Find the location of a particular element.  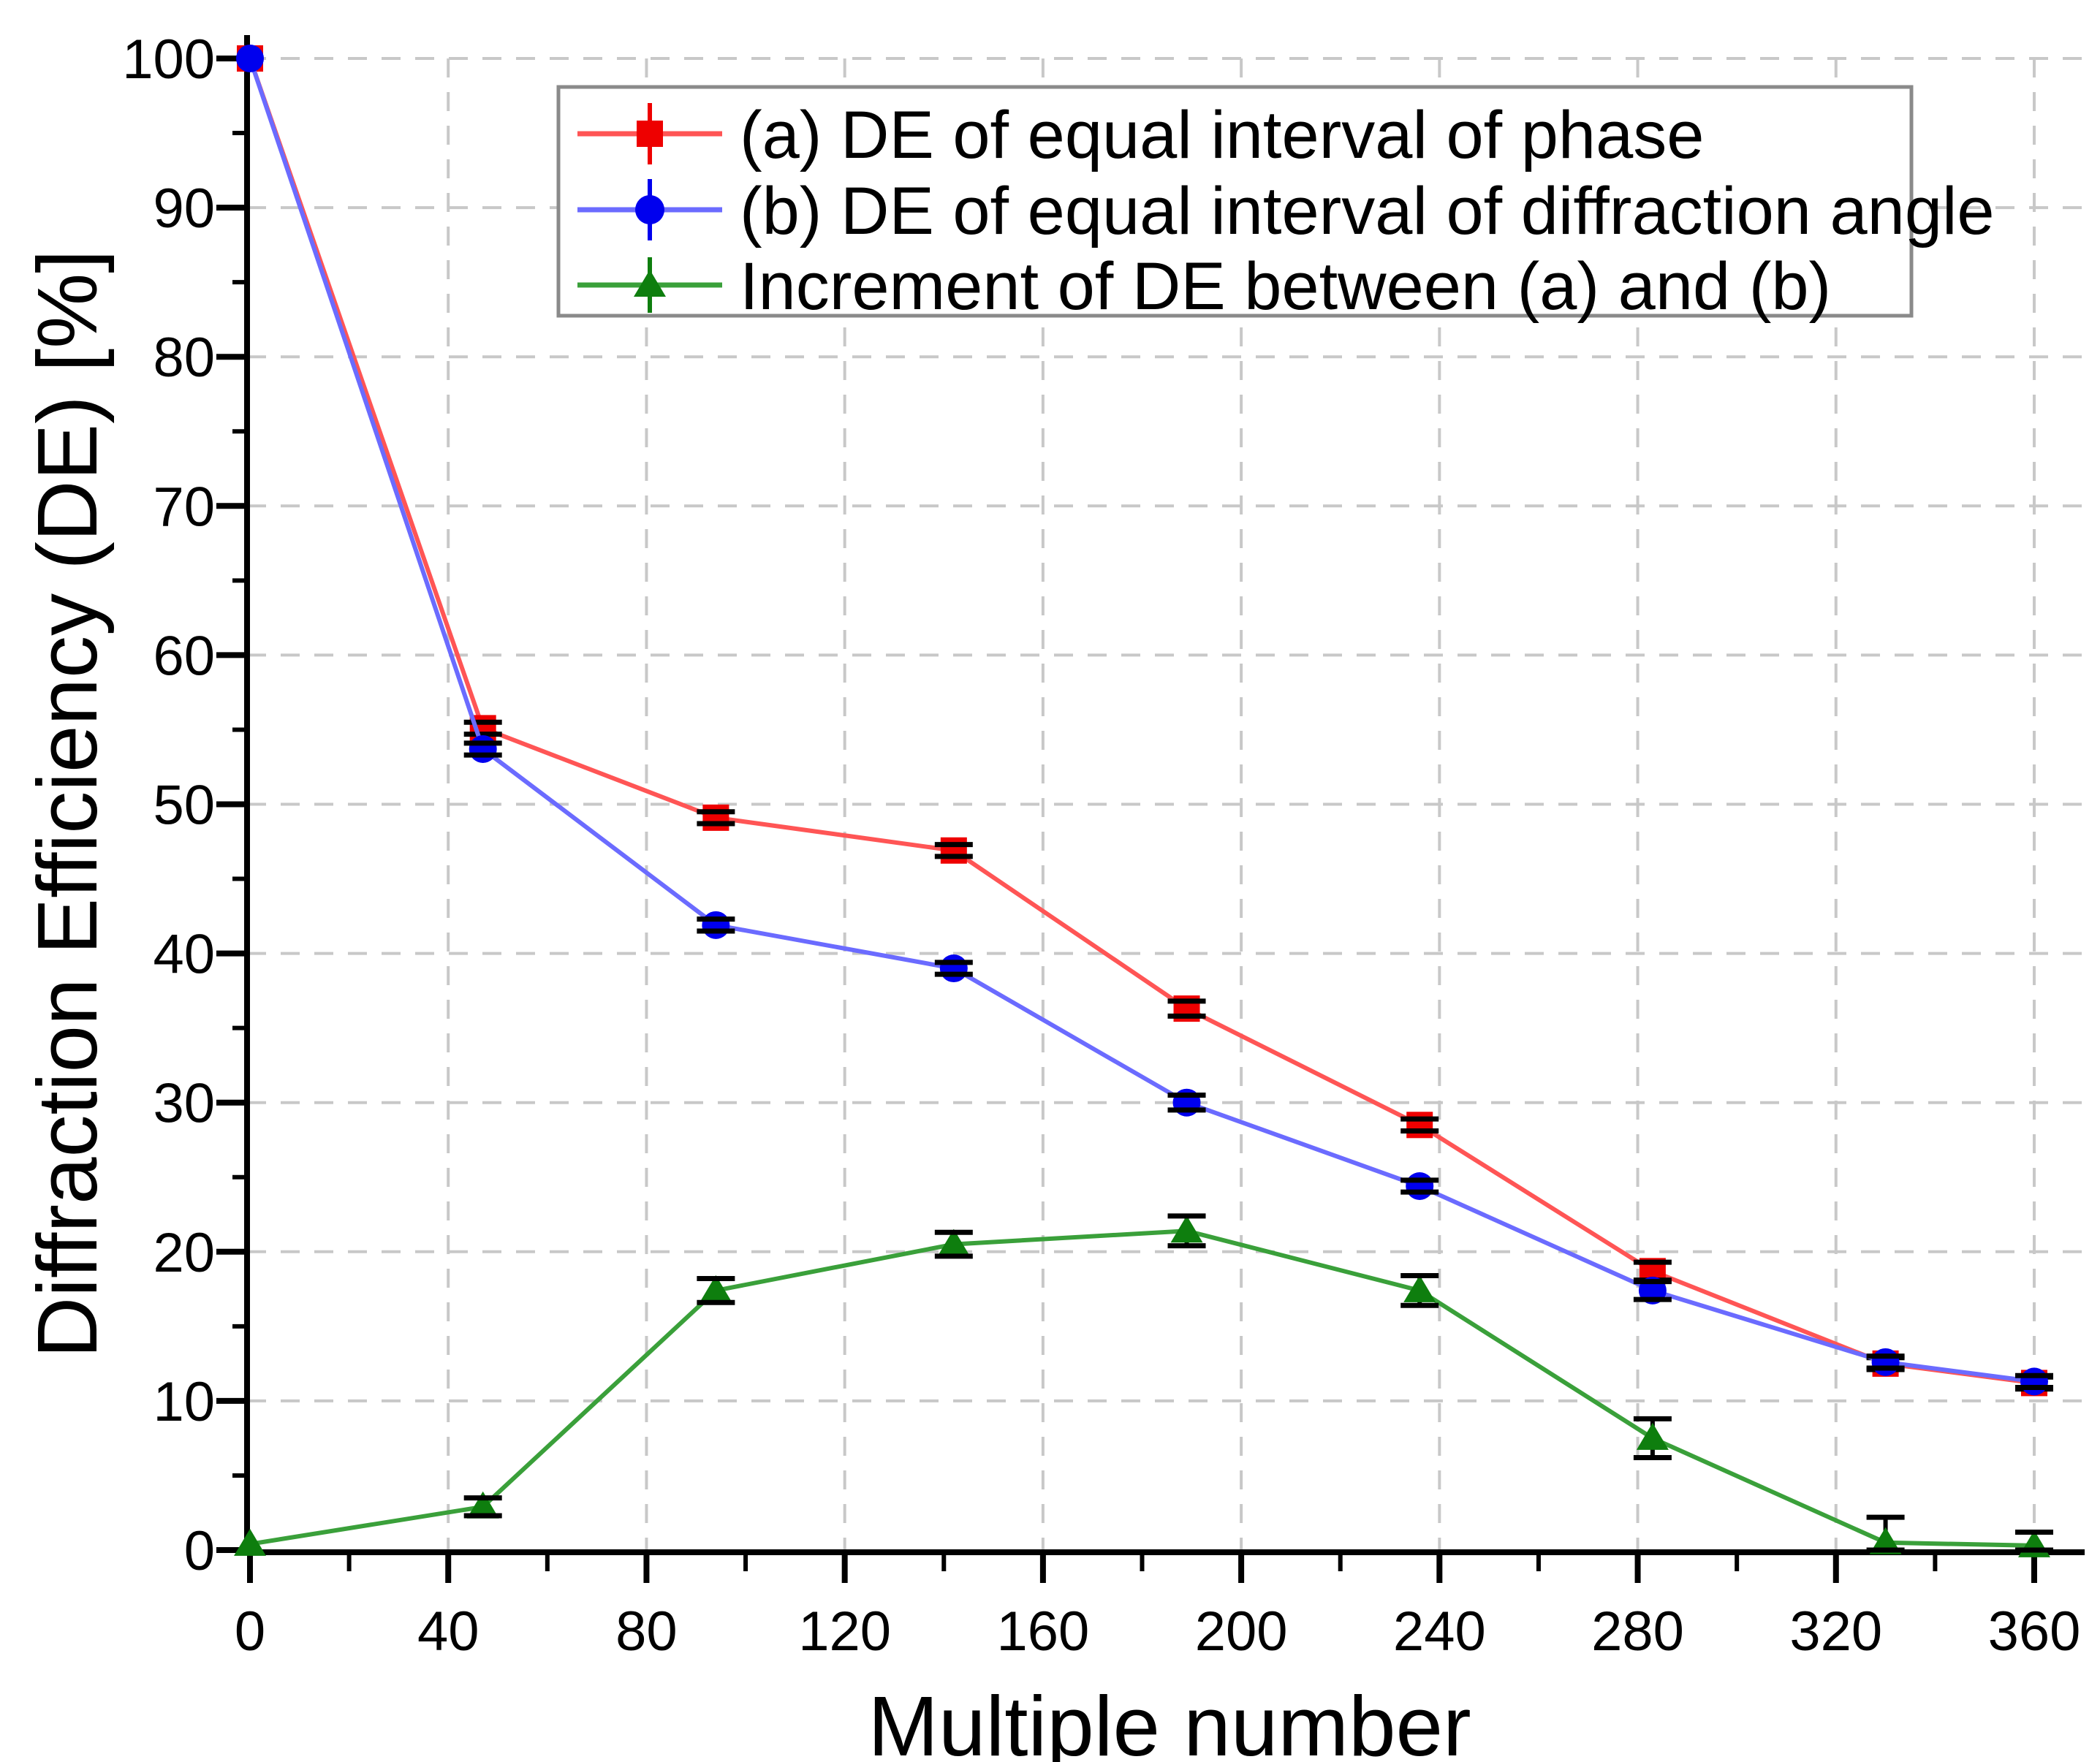

y-tick-label: 100 is located at coordinates (168, 60).